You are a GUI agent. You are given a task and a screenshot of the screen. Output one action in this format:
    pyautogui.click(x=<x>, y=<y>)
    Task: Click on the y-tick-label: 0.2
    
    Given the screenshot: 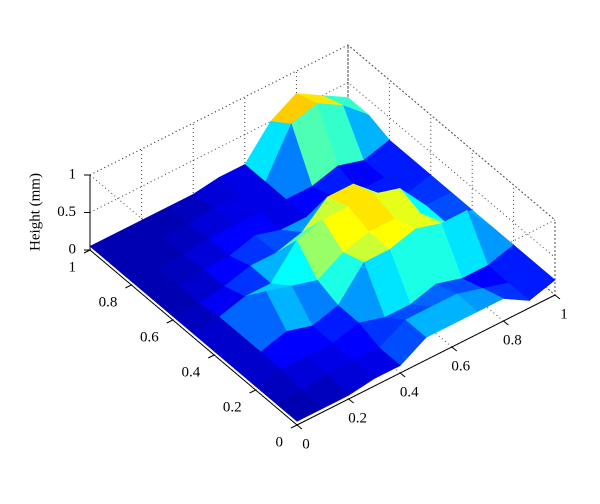 What is the action you would take?
    pyautogui.click(x=232, y=407)
    